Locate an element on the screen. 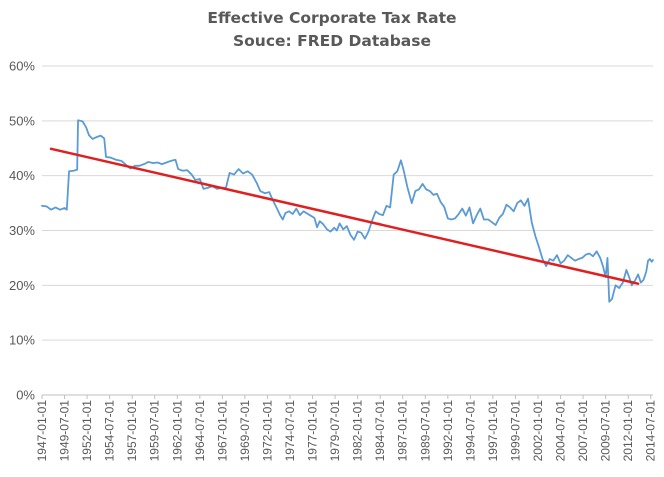  x-tick-label-1: 1949-07-01 is located at coordinates (65, 431).